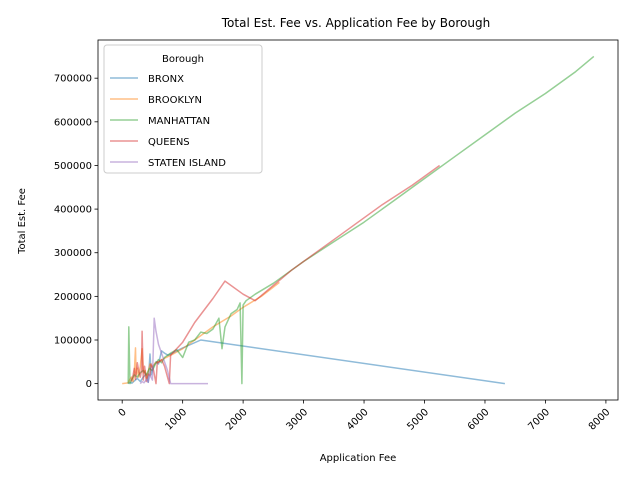  Describe the element at coordinates (73, 210) in the screenshot. I see `y-tick-label: 400000` at that location.